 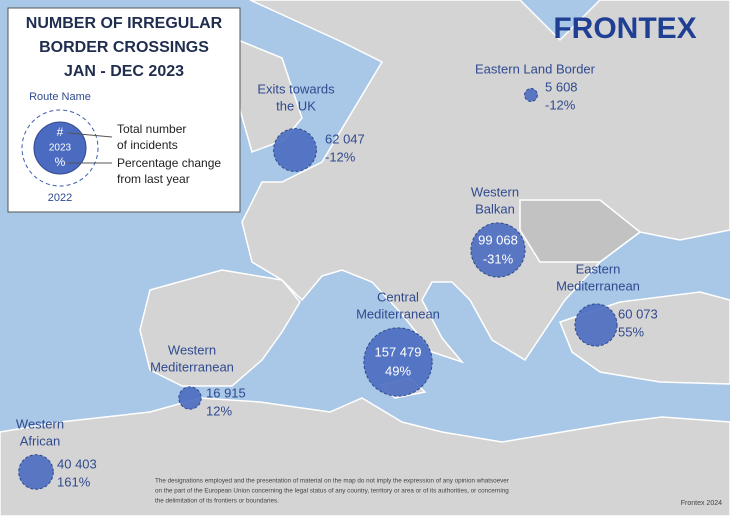 What do you see at coordinates (498, 239) in the screenshot?
I see `route-count: 99 068` at bounding box center [498, 239].